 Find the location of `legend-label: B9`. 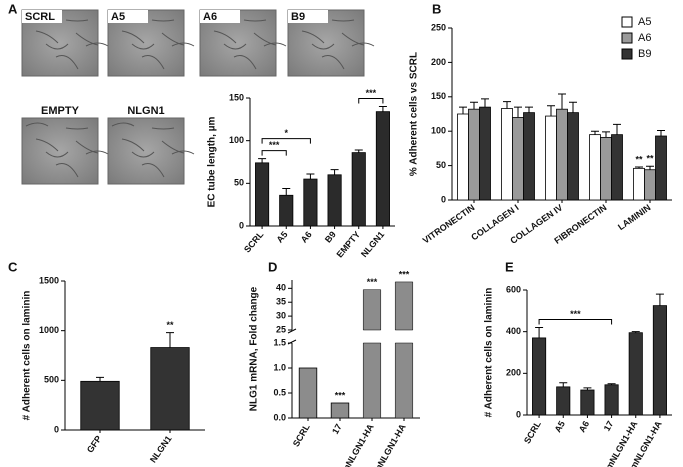

legend-label: B9 is located at coordinates (644, 54).